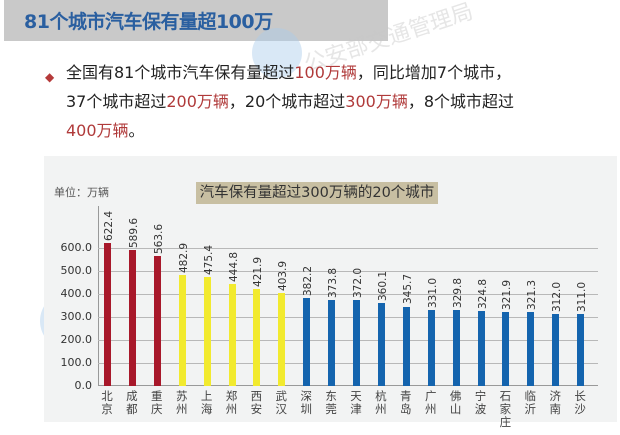 Image resolution: width=620 pixels, height=435 pixels. What do you see at coordinates (358, 283) in the screenshot?
I see `bar-value-label: 372.0` at bounding box center [358, 283].